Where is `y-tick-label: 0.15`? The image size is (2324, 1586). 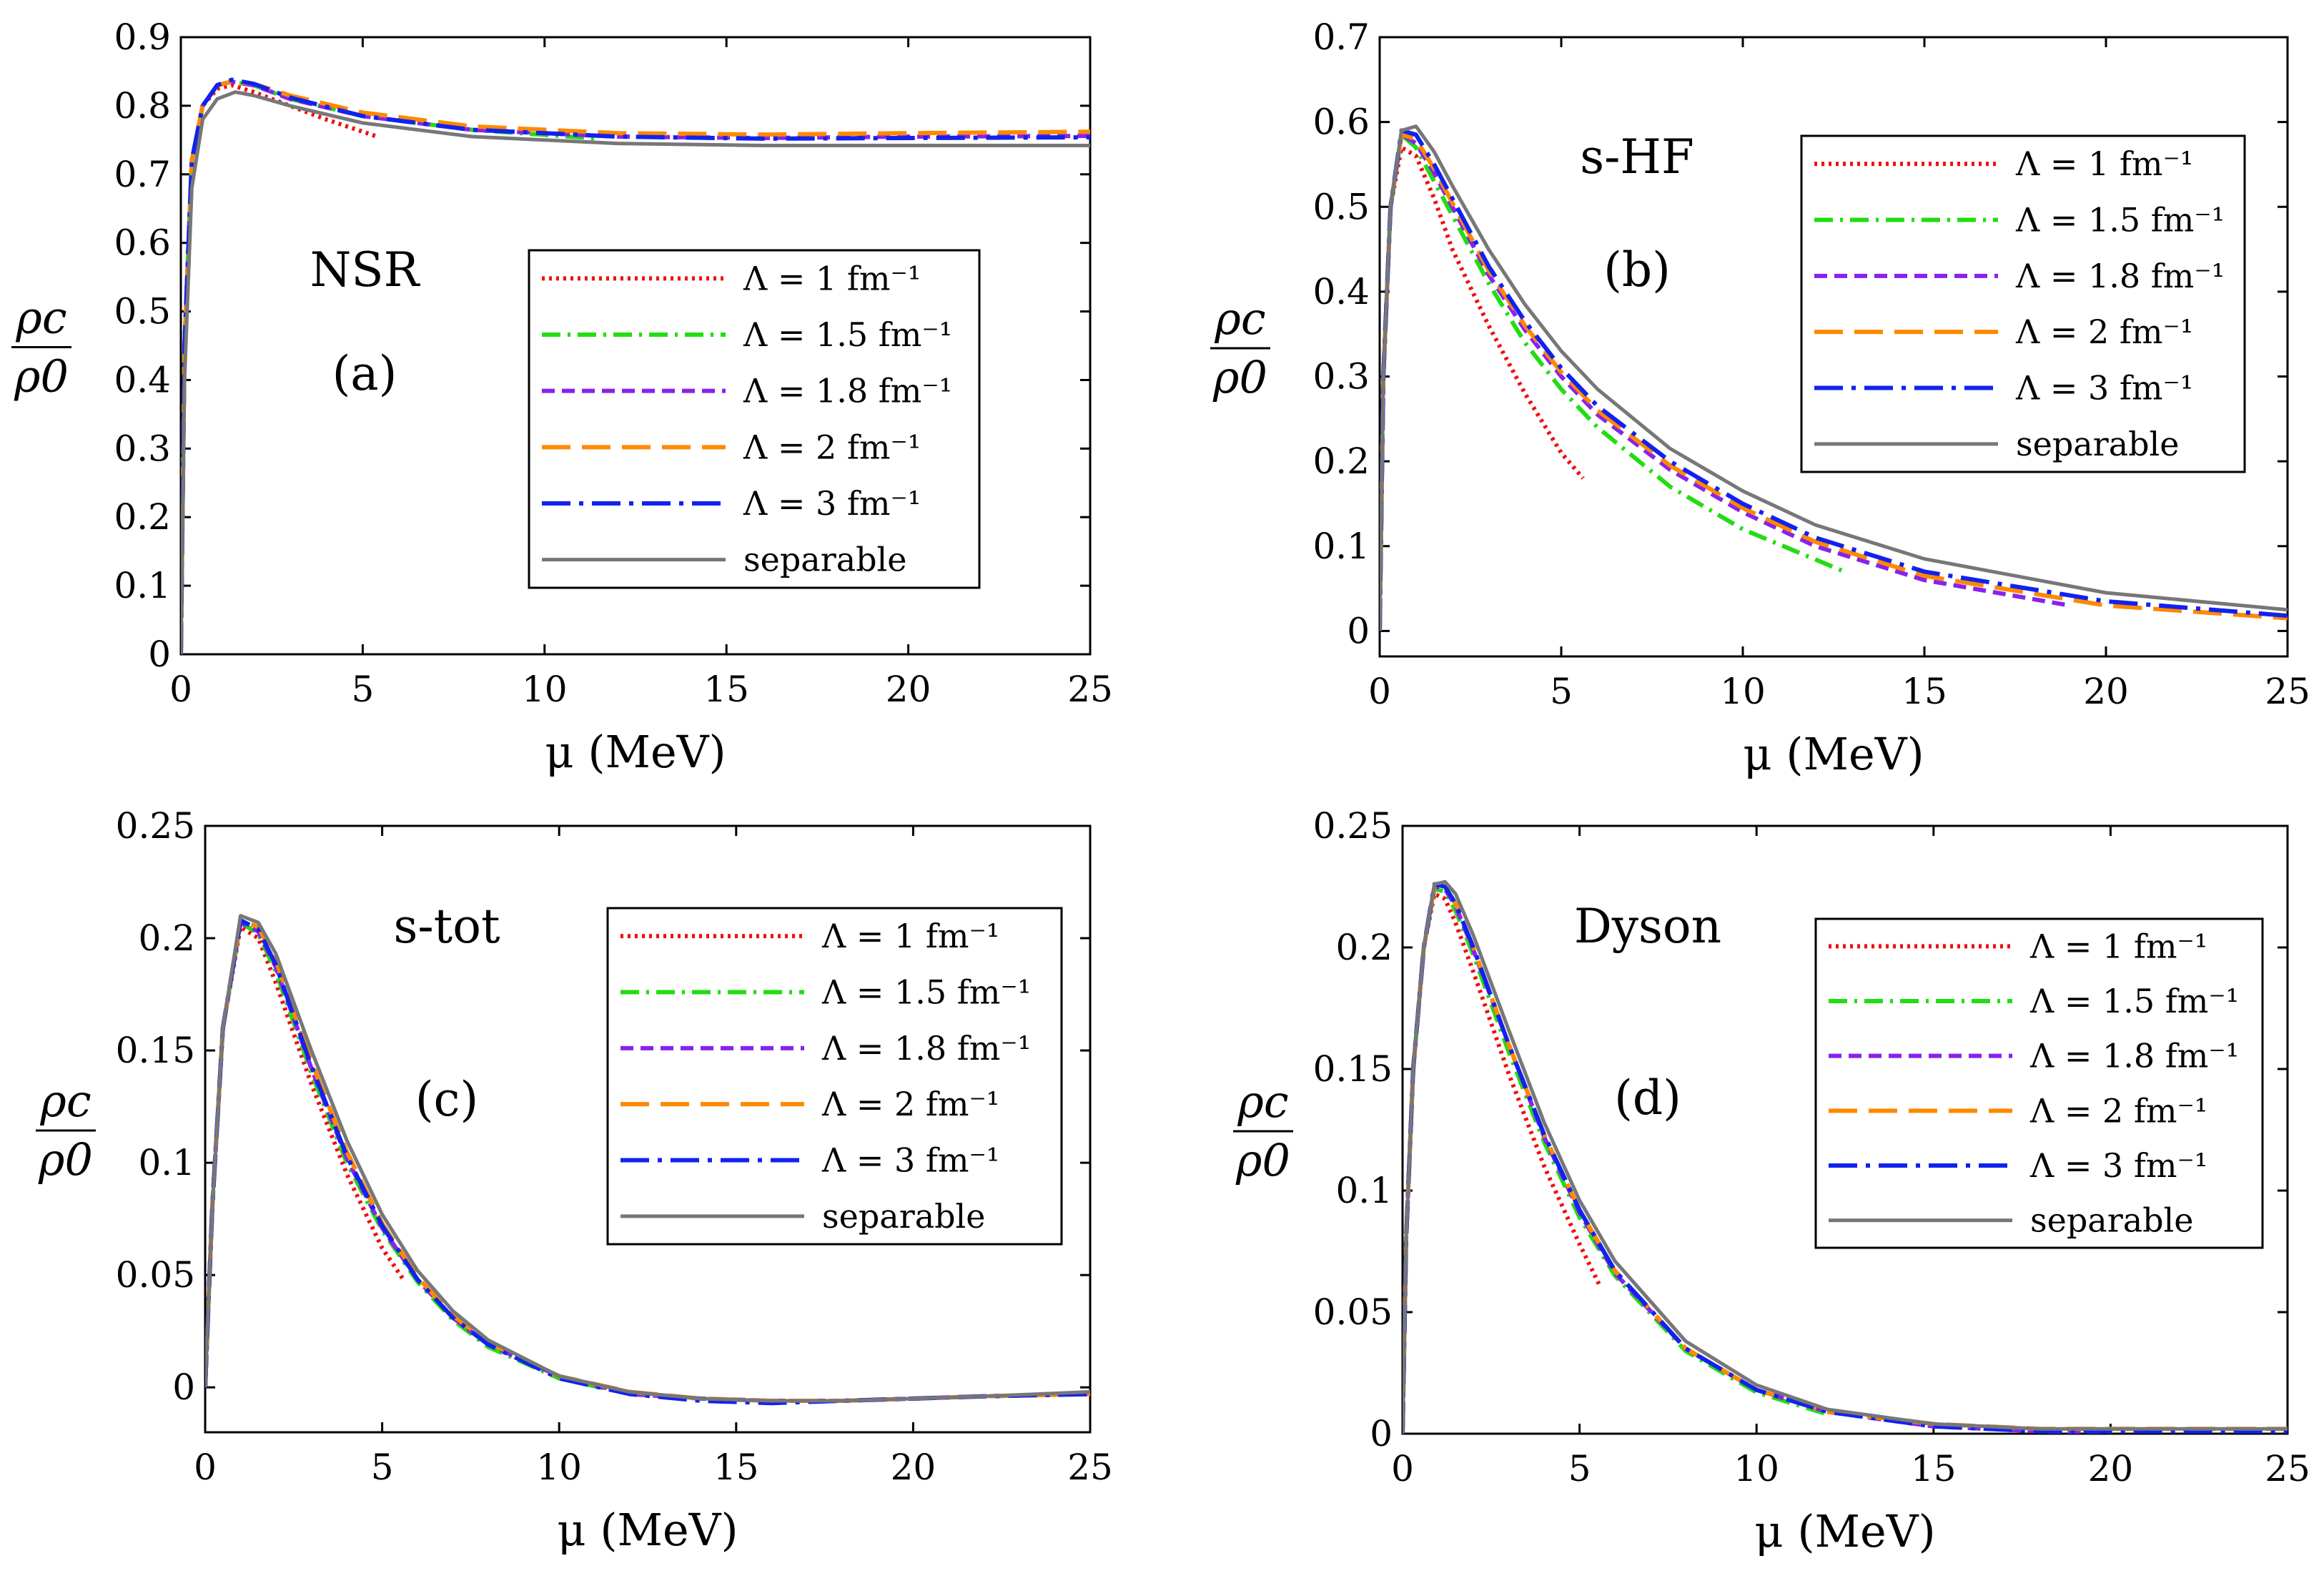
y-tick-label: 0.15 is located at coordinates (1353, 1069).